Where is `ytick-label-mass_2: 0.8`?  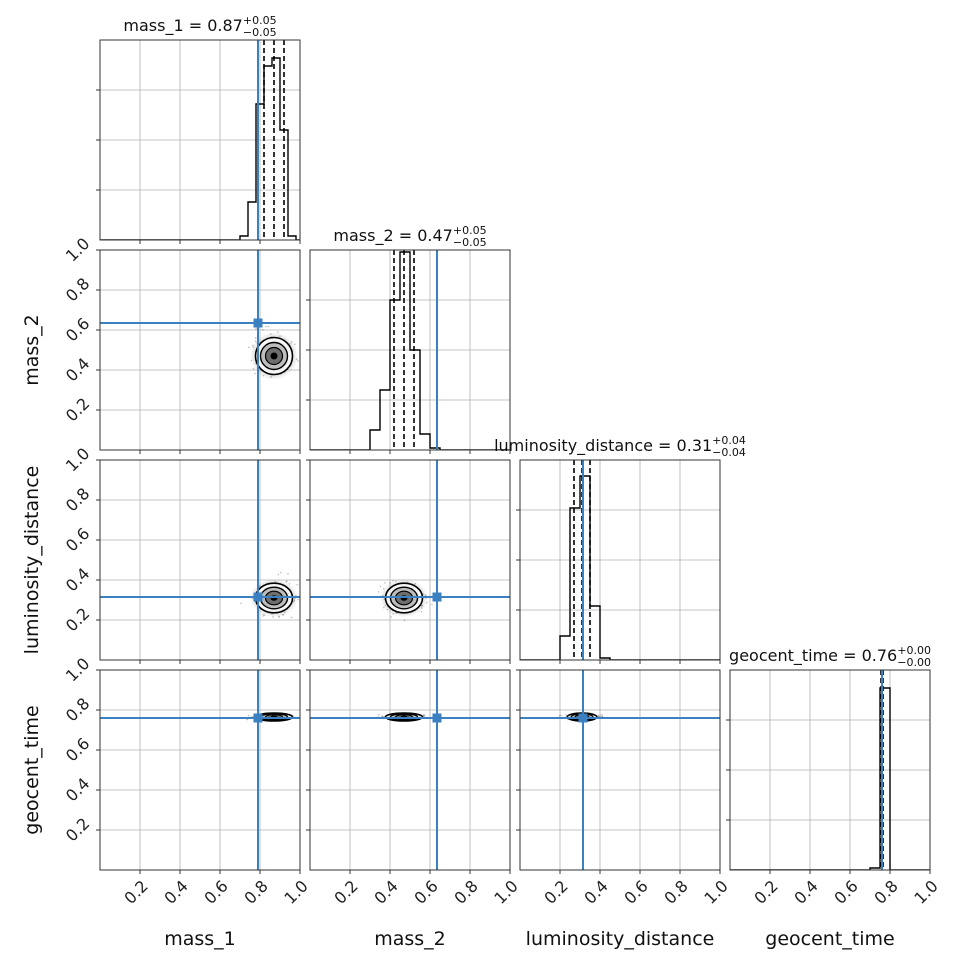
ytick-label-mass_2: 0.8 is located at coordinates (77, 289).